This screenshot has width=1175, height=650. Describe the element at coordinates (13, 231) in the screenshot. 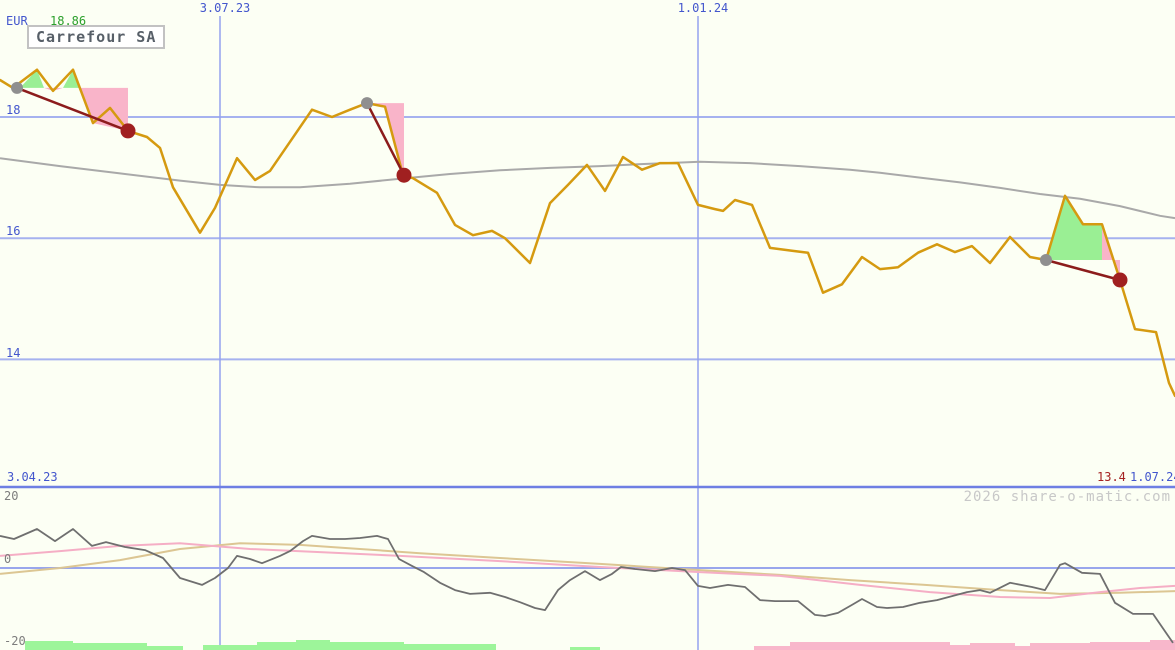

I see `price-tick-label: 16` at that location.